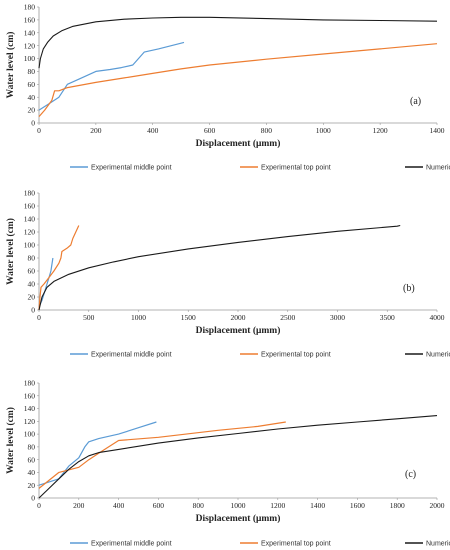 The image size is (450, 550). What do you see at coordinates (415, 101) in the screenshot?
I see `panel-label: (a)` at bounding box center [415, 101].